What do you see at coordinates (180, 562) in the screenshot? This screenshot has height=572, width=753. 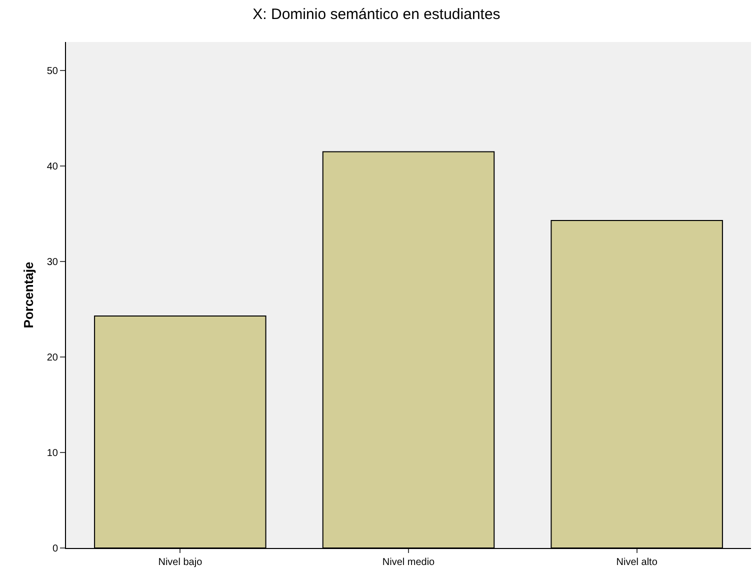 I see `x-tick-label: Nivel bajo` at bounding box center [180, 562].